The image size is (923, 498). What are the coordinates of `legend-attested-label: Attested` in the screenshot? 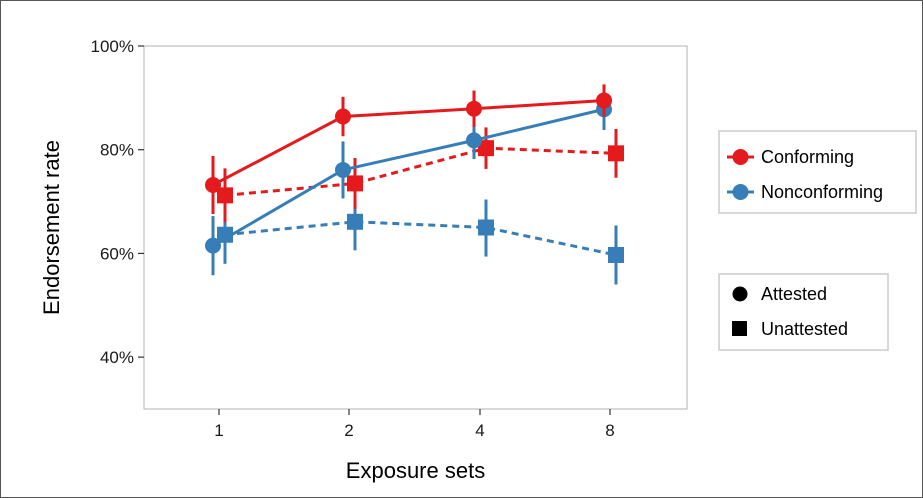 It's located at (794, 294).